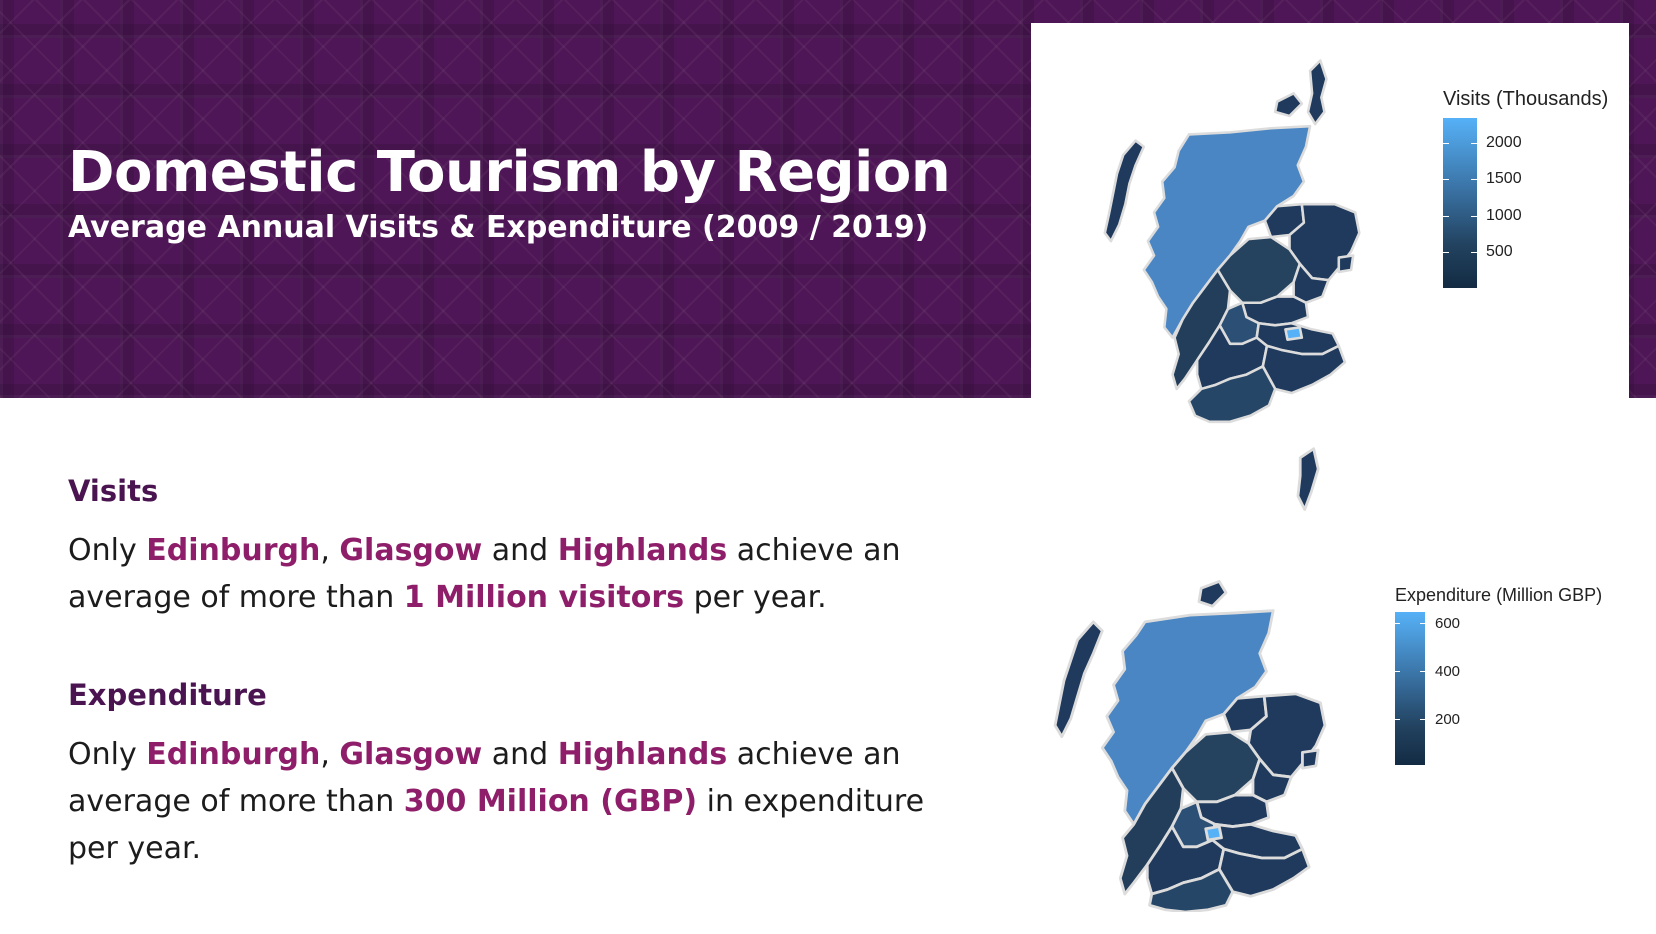 The width and height of the screenshot is (1656, 934). Describe the element at coordinates (544, 597) in the screenshot. I see `highlight-visitors-threshold: 1 Million visitors` at that location.